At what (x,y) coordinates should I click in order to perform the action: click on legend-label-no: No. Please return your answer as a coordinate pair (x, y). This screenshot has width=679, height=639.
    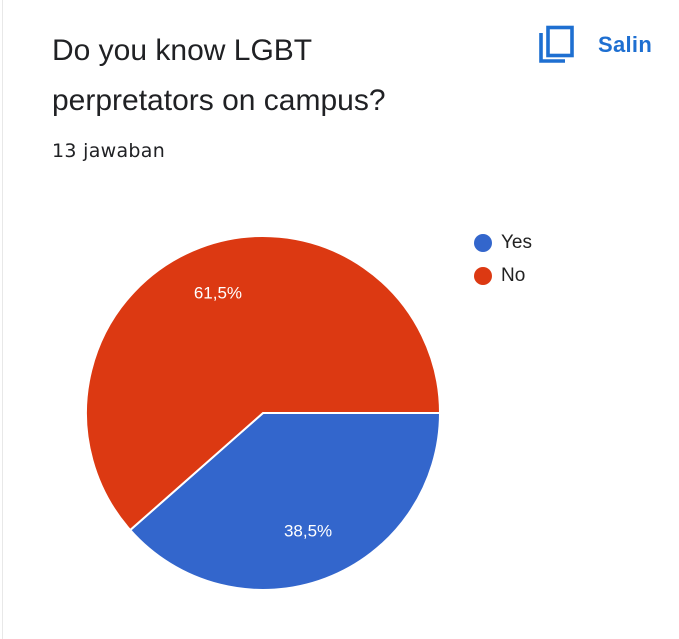
    Looking at the image, I should click on (513, 275).